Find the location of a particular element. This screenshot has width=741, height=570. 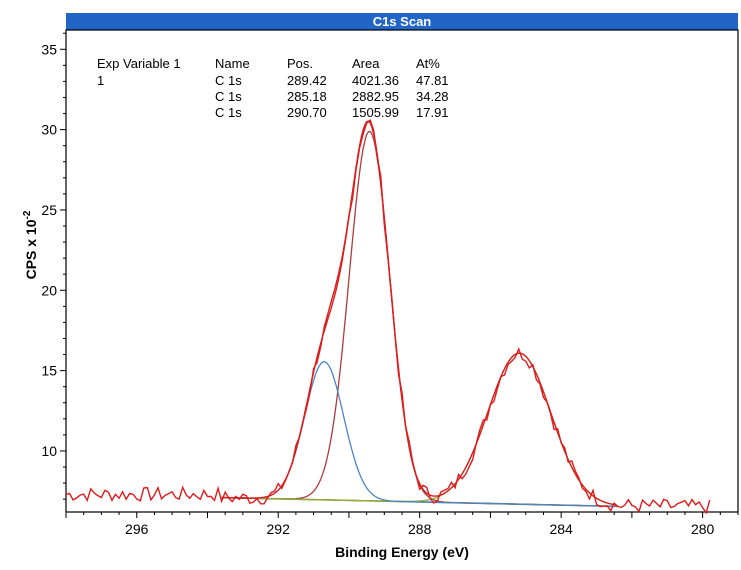

chart-title: C1s Scan is located at coordinates (402, 21).